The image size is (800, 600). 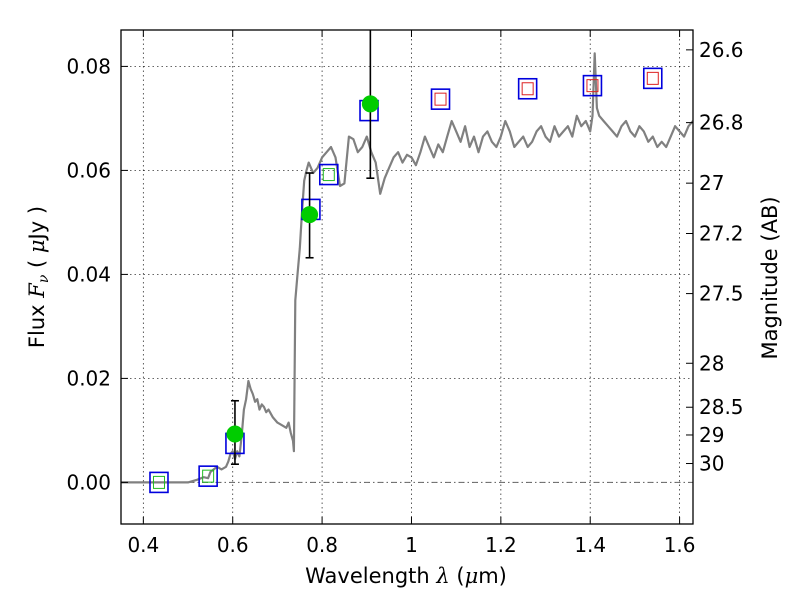 I want to click on x-tick-label: 0.4, so click(x=143, y=545).